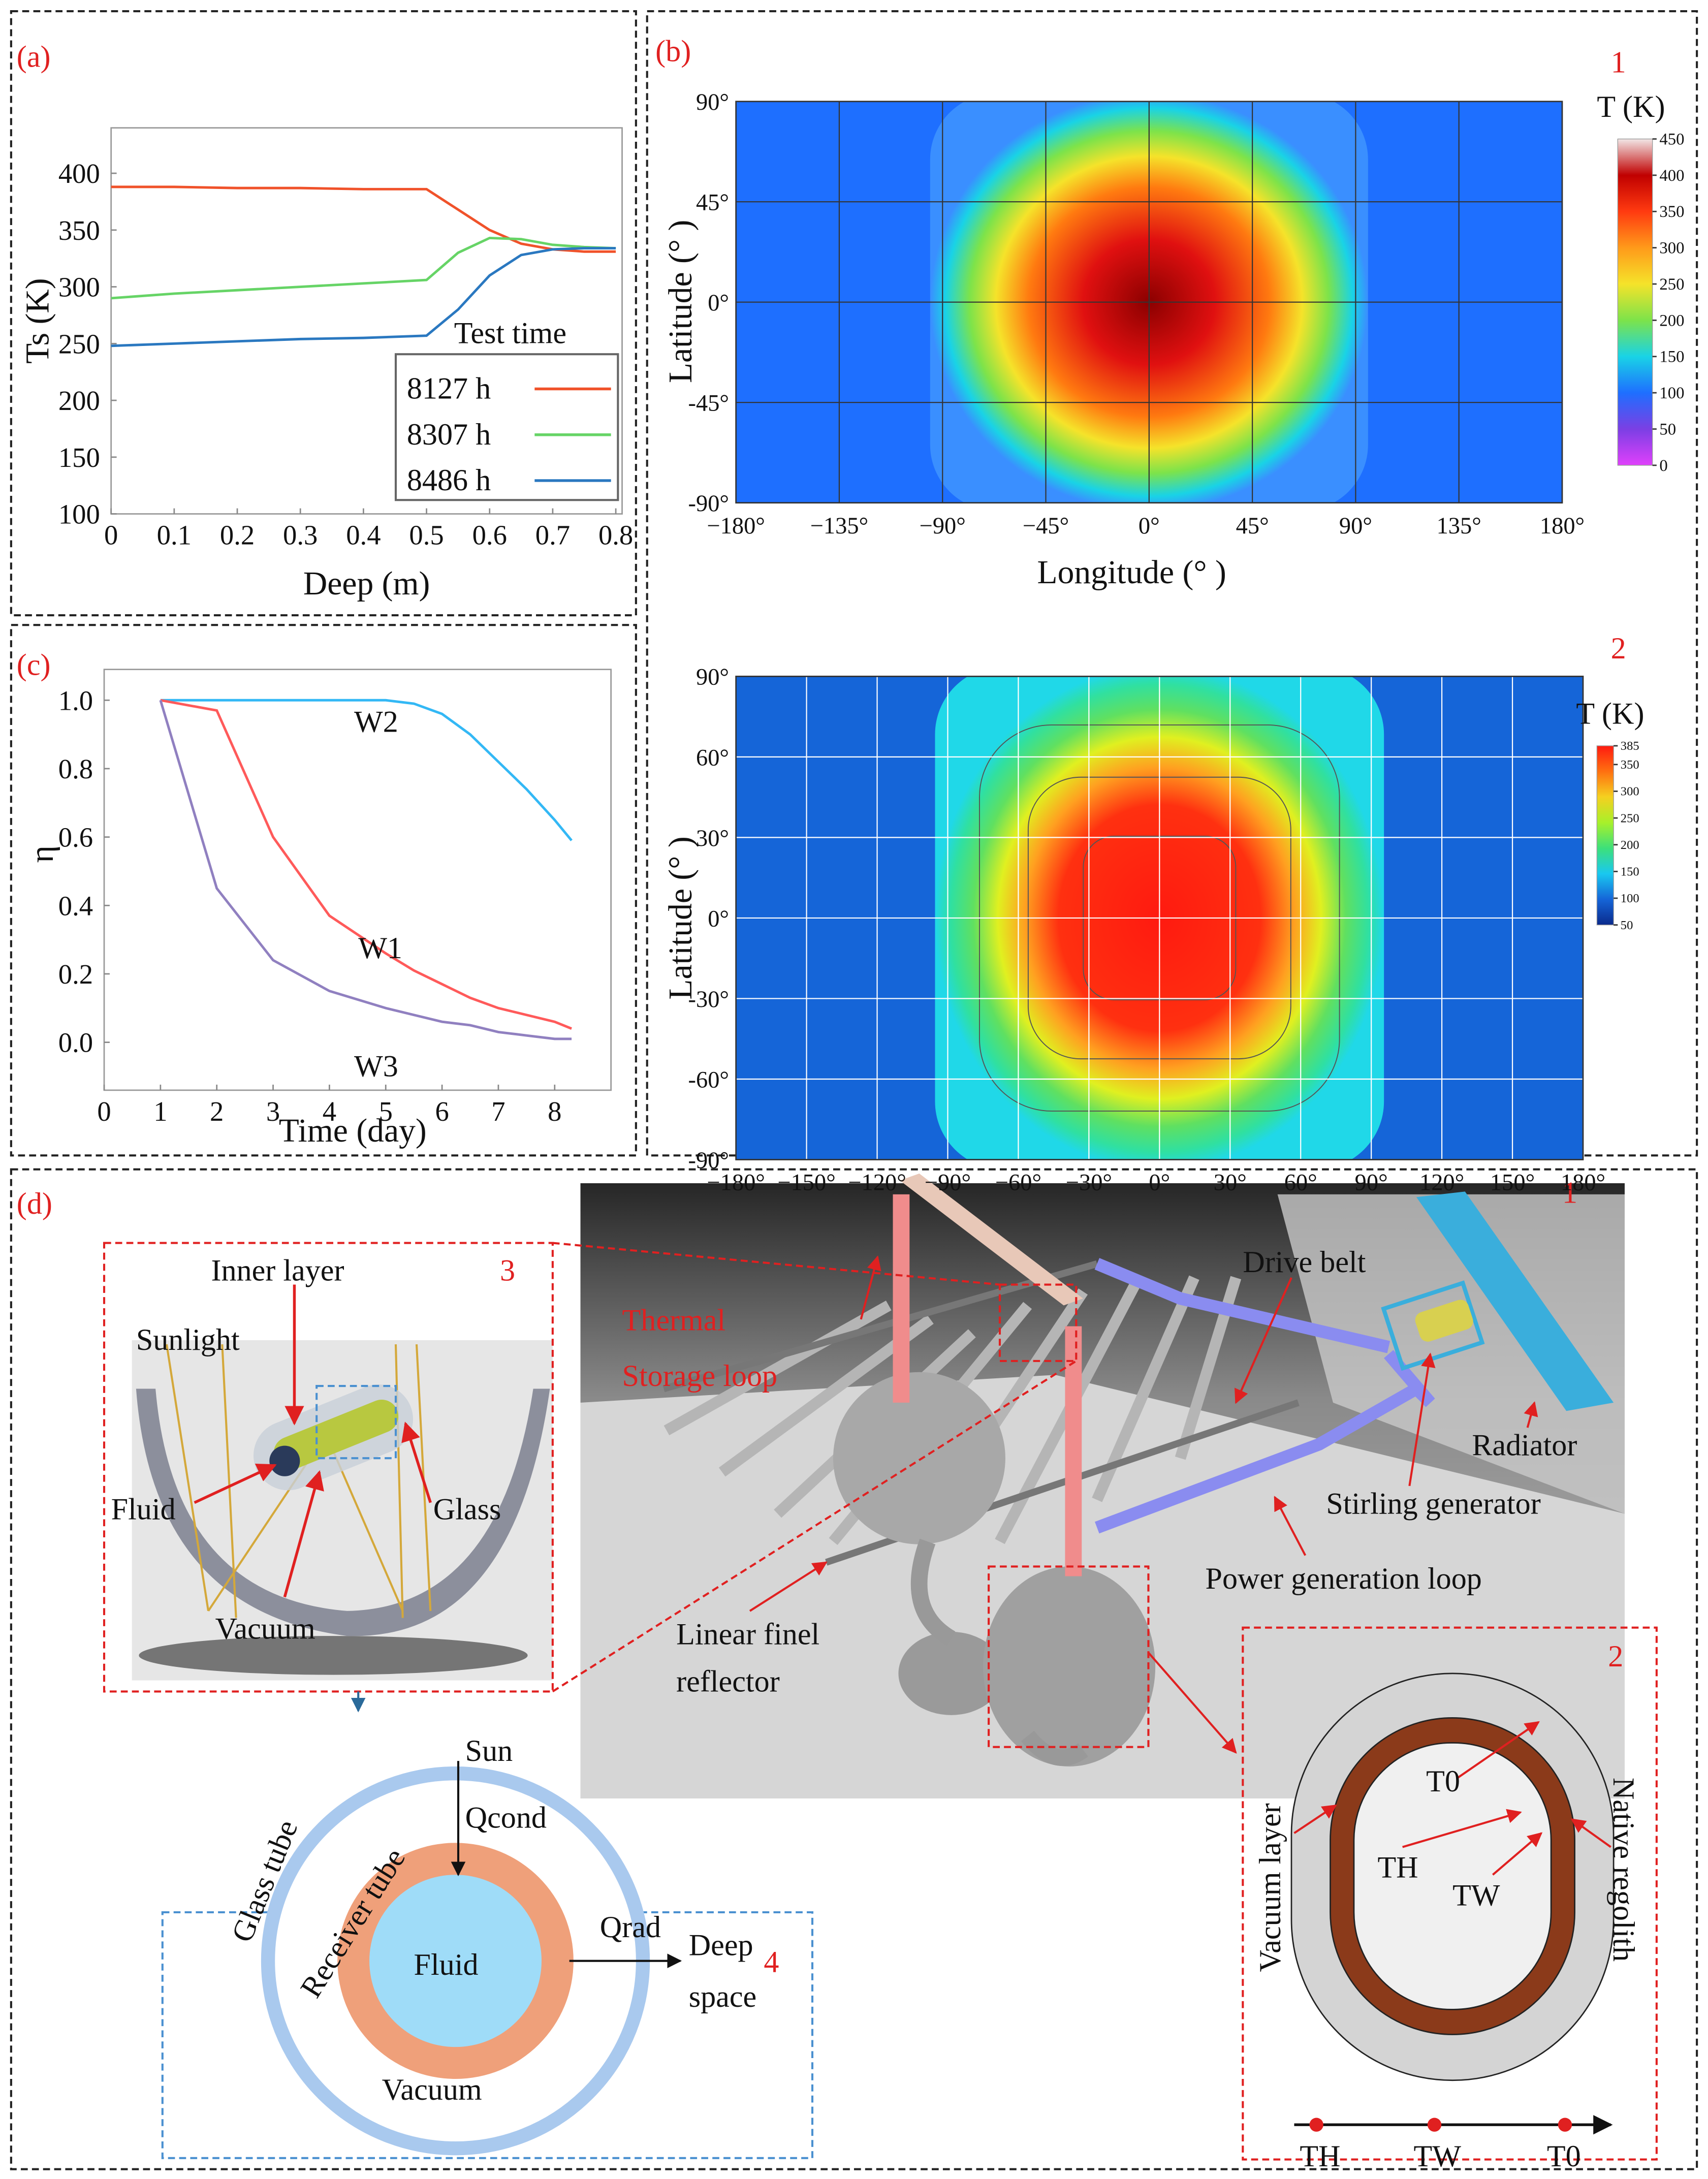 This screenshot has height=2179, width=1708. Describe the element at coordinates (1046, 526) in the screenshot. I see `x-tick-label: −45°` at that location.